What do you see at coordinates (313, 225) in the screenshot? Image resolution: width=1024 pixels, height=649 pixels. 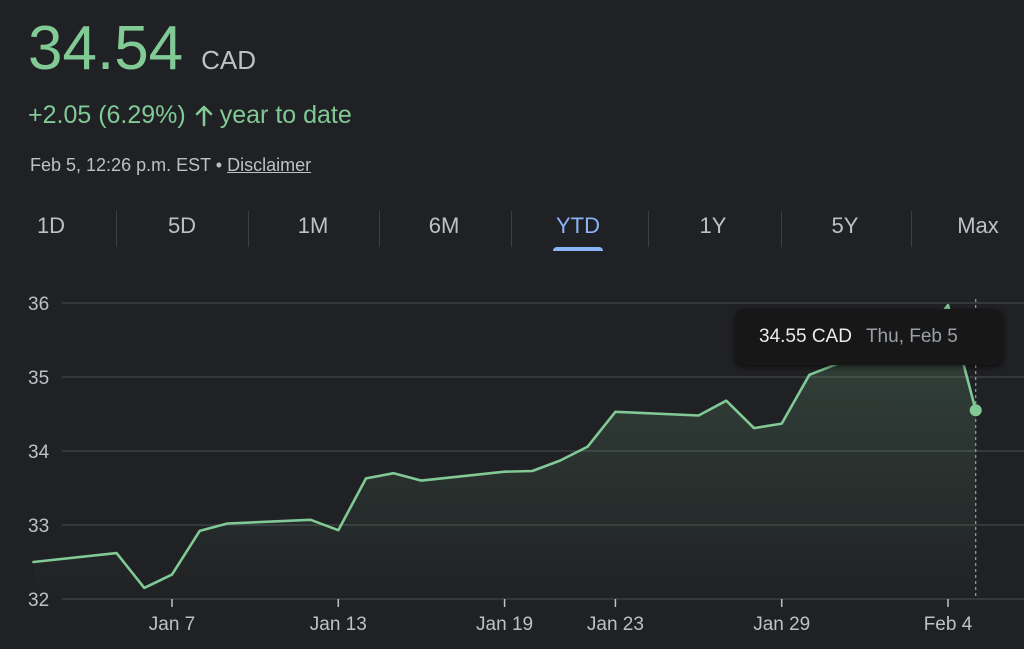 I see `tab-1m: 1M` at bounding box center [313, 225].